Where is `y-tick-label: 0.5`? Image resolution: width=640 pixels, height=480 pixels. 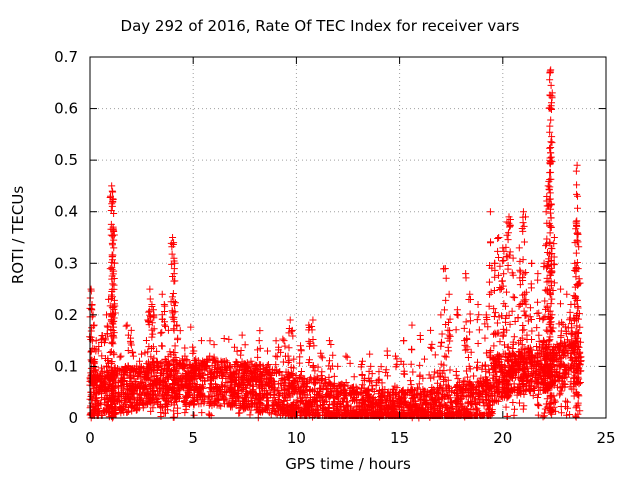
y-tick-label: 0.5 is located at coordinates (66, 160).